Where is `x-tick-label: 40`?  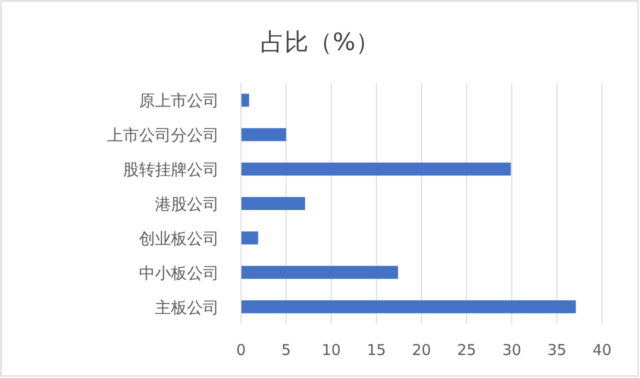 x-tick-label: 40 is located at coordinates (602, 350).